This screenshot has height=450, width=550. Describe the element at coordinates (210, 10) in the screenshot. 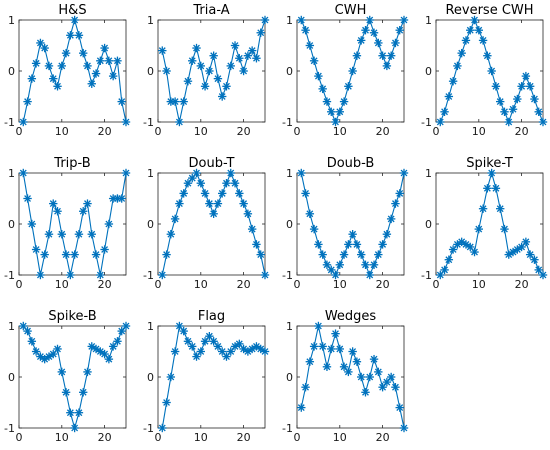

I see `subplot-title: Tria-A` at that location.